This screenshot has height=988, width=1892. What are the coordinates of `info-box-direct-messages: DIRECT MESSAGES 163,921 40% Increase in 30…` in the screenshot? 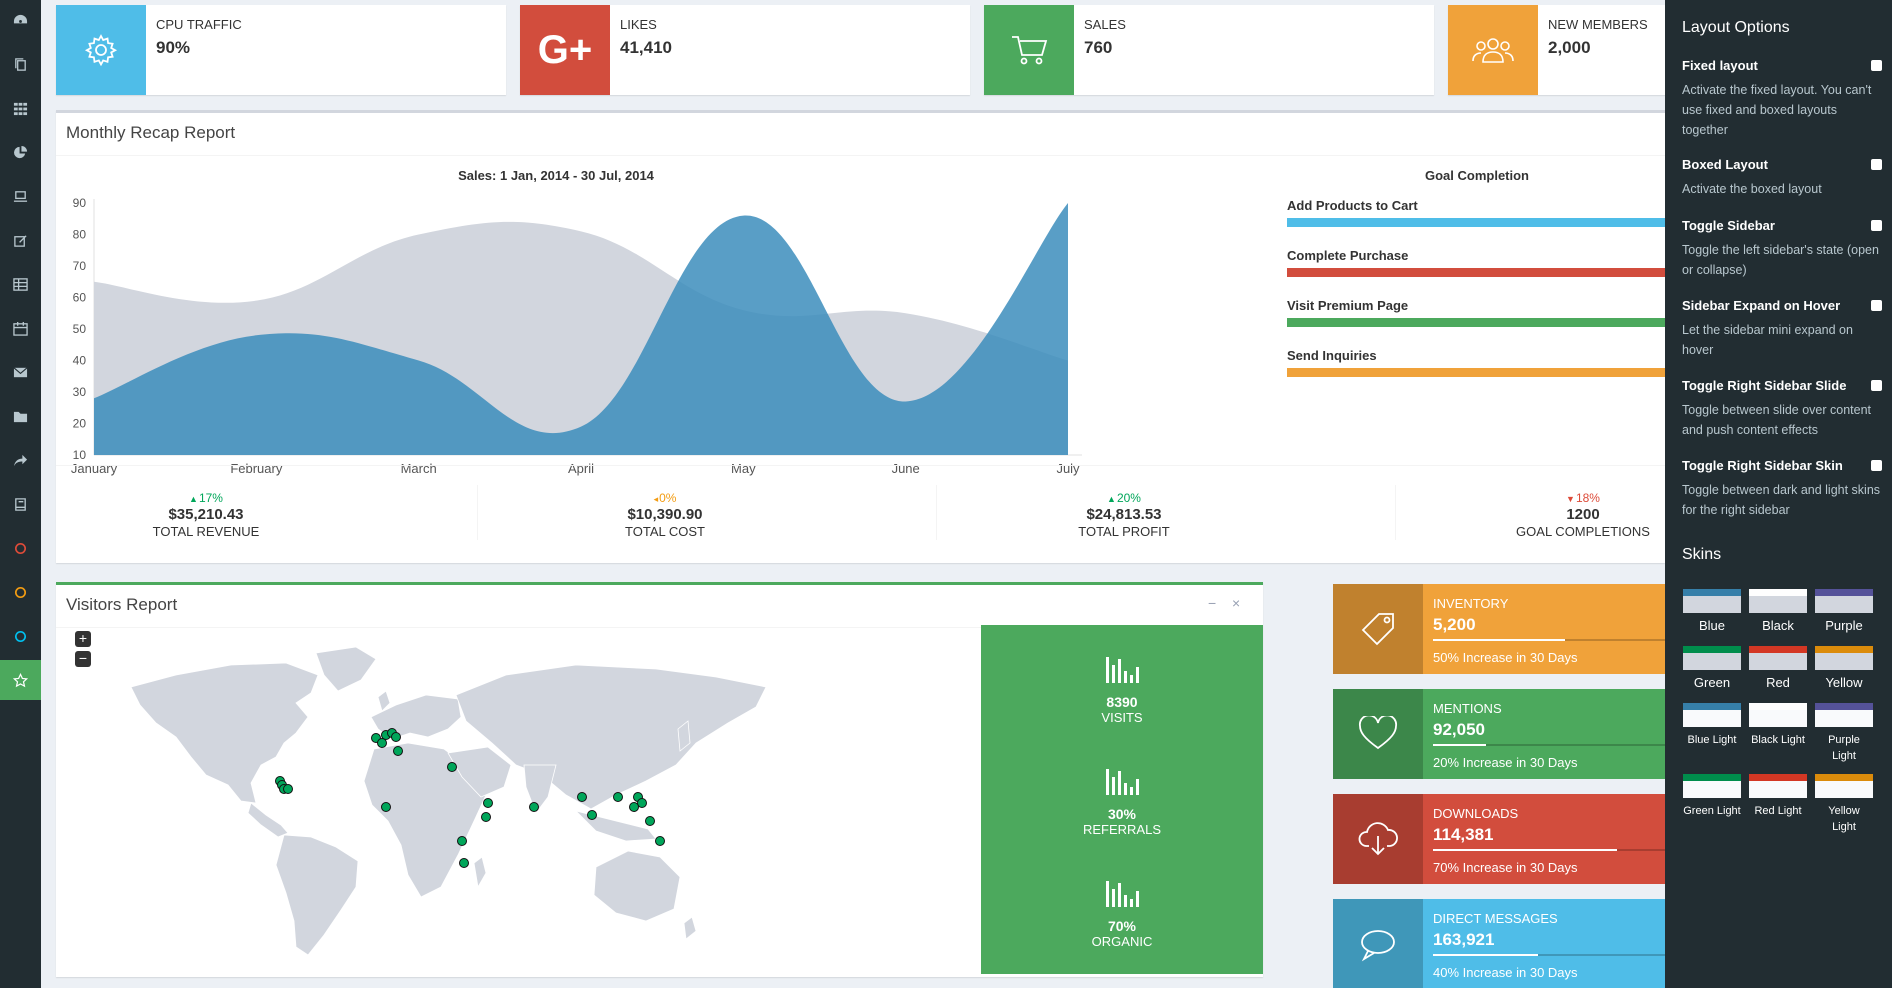 It's located at (1519, 943).